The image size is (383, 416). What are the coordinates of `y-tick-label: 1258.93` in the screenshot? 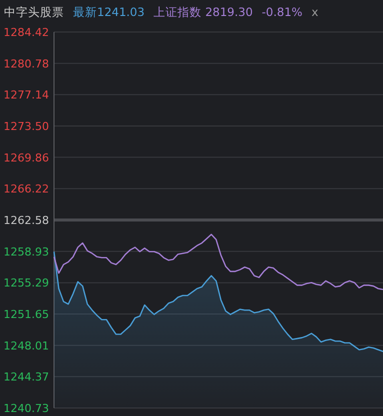 It's located at (26, 251).